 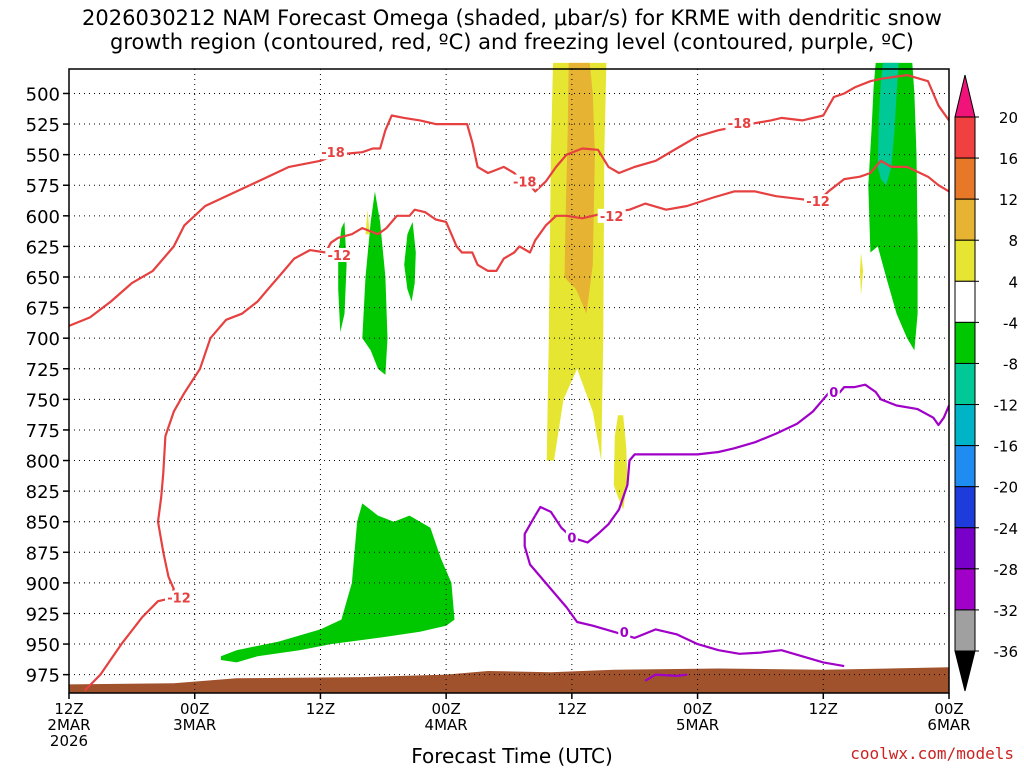 What do you see at coordinates (43, 614) in the screenshot?
I see `y-tick-label: 925` at bounding box center [43, 614].